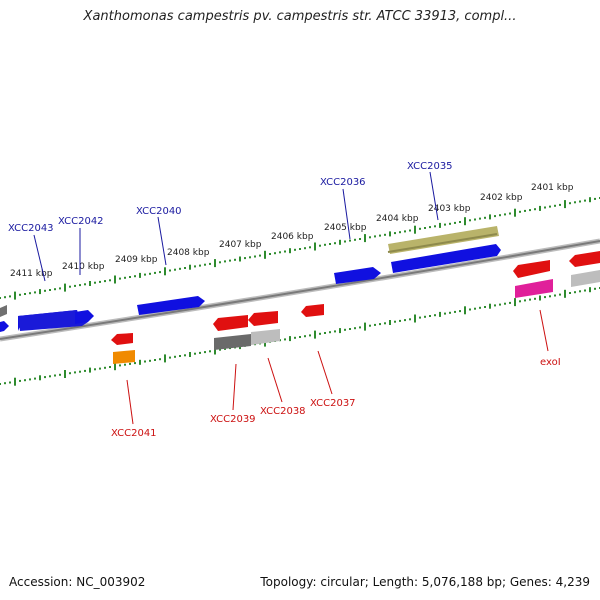  Describe the element at coordinates (31, 228) in the screenshot. I see `gene-label-xcc2043: XCC2043` at that location.